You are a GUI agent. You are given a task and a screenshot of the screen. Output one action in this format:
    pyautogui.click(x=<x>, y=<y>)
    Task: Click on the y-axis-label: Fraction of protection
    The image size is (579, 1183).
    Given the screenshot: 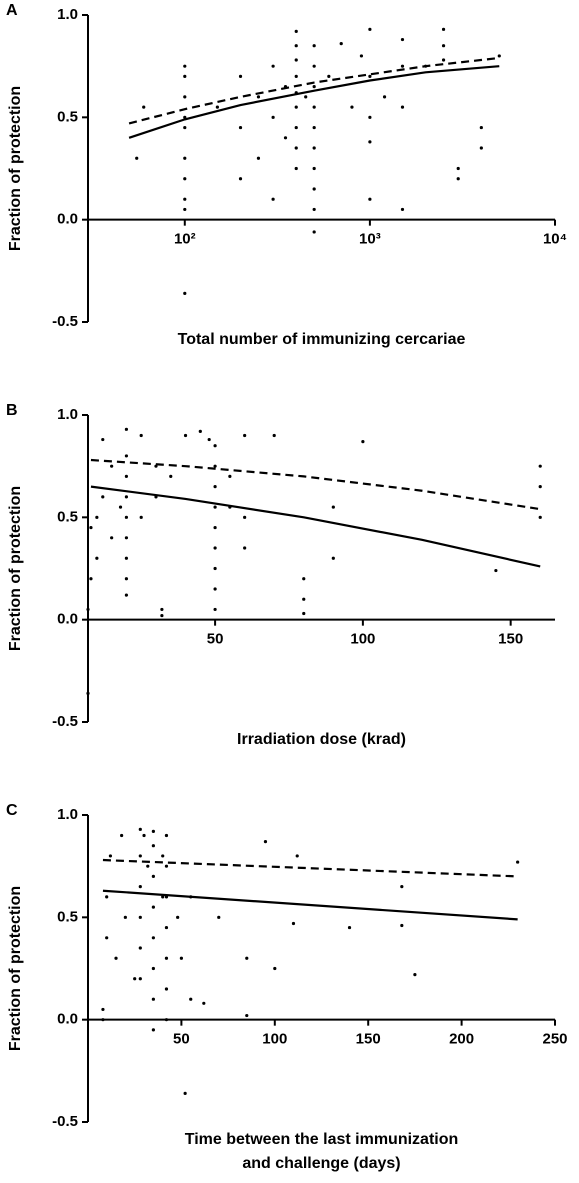 What is the action you would take?
    pyautogui.click(x=15, y=568)
    